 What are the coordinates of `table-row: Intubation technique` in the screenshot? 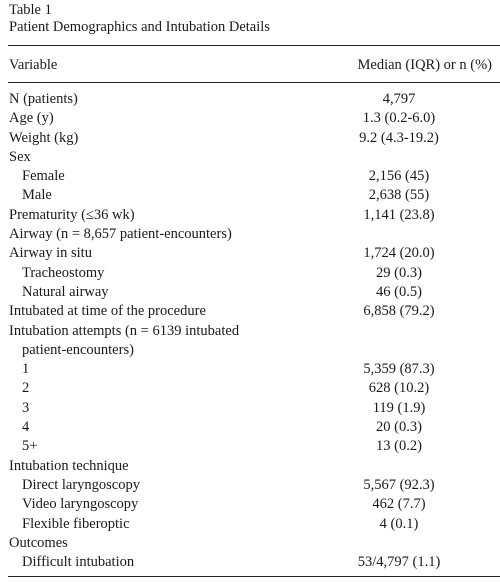 It's located at (250, 466).